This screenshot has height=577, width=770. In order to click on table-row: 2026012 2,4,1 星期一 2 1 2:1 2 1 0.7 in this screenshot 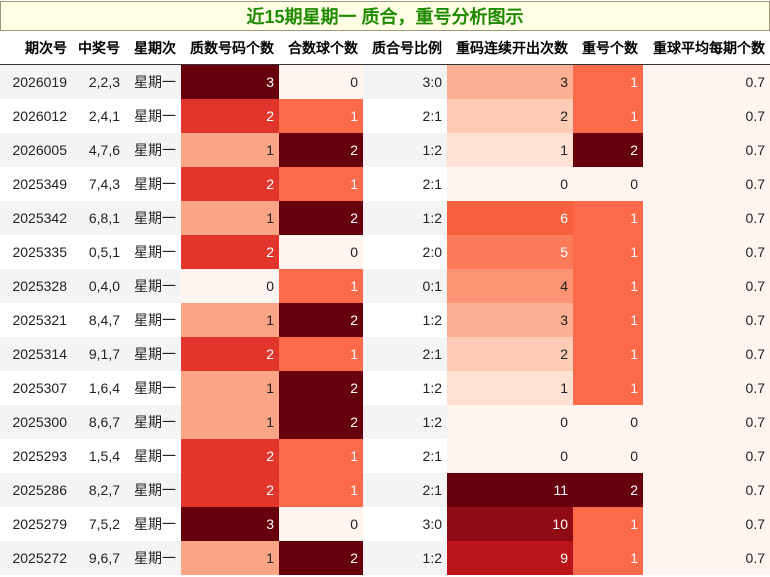, I will do `click(385, 116)`.